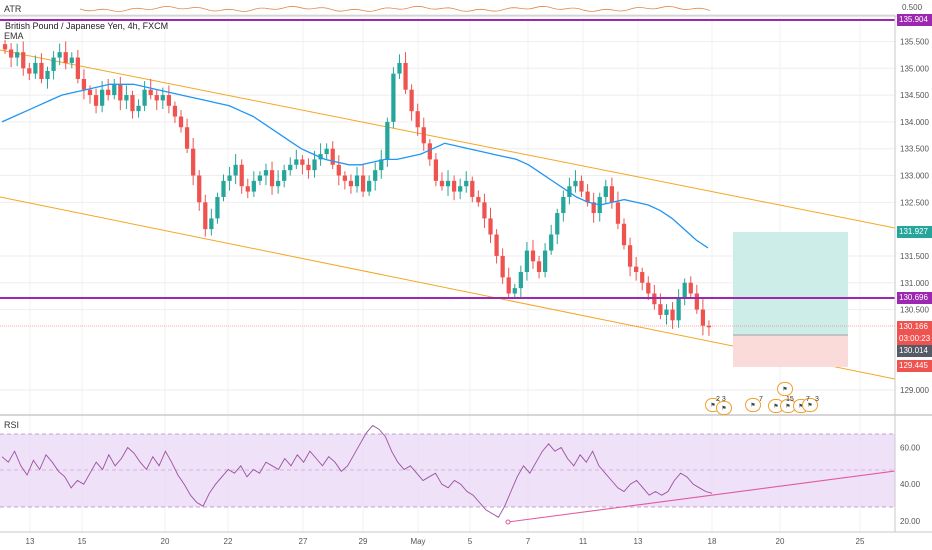 This screenshot has height=550, width=932. What do you see at coordinates (817, 399) in the screenshot?
I see `event-badge-count: 3` at bounding box center [817, 399].